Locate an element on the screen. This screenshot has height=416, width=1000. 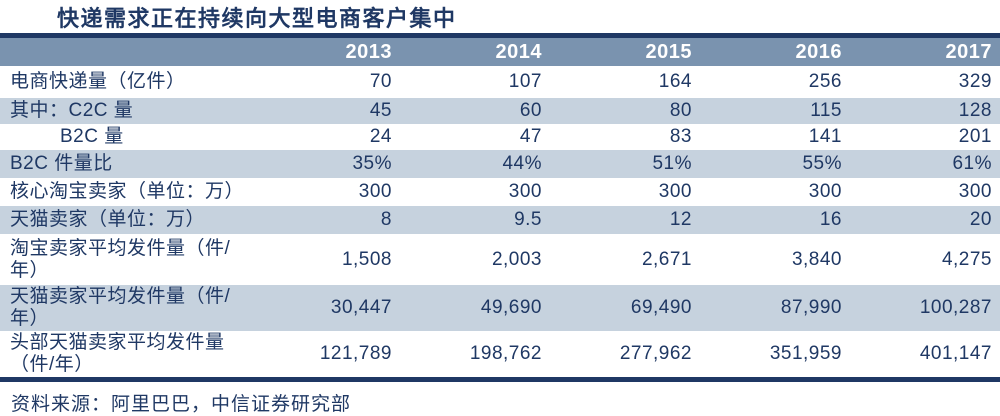
row-label-cell: 其中：C2C 量 is located at coordinates (72, 110).